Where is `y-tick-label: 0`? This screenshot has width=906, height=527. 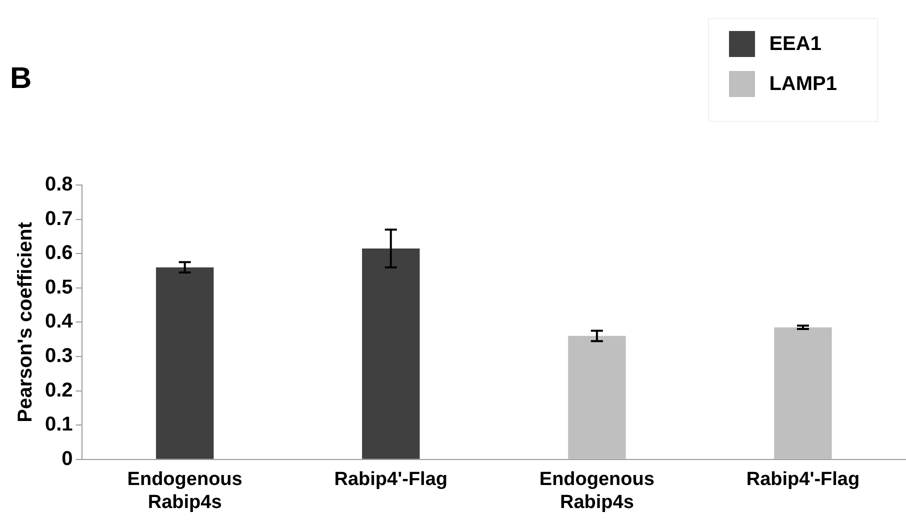
y-tick-label: 0 is located at coordinates (67, 459).